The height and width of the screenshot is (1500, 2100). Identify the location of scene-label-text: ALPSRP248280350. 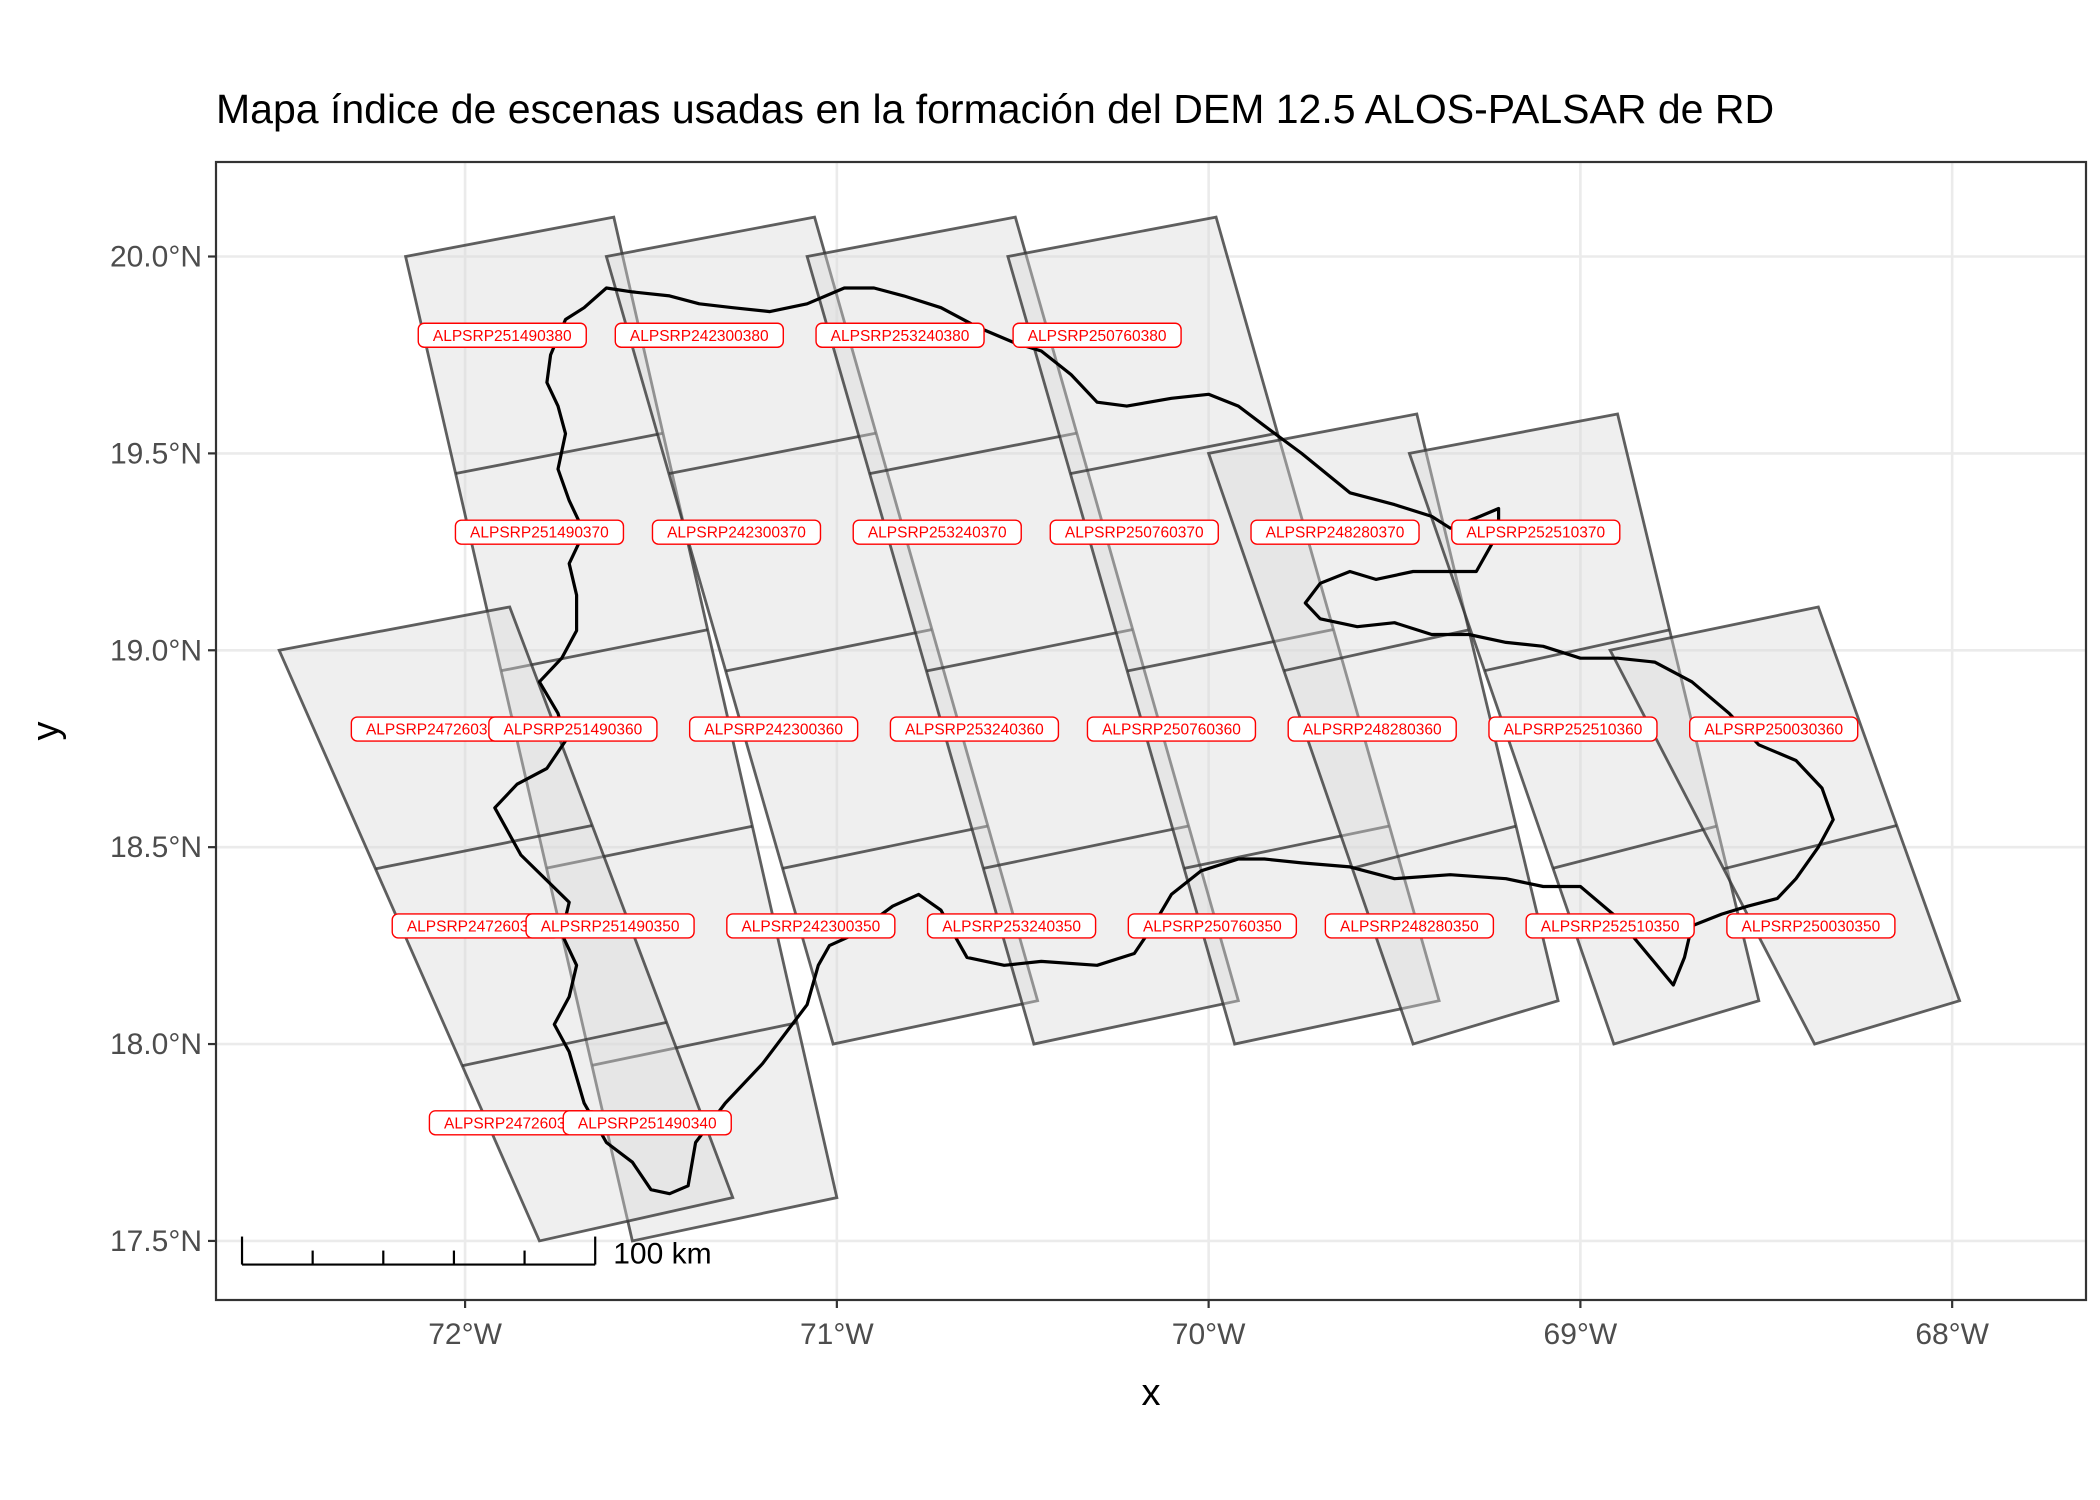
(1409, 926).